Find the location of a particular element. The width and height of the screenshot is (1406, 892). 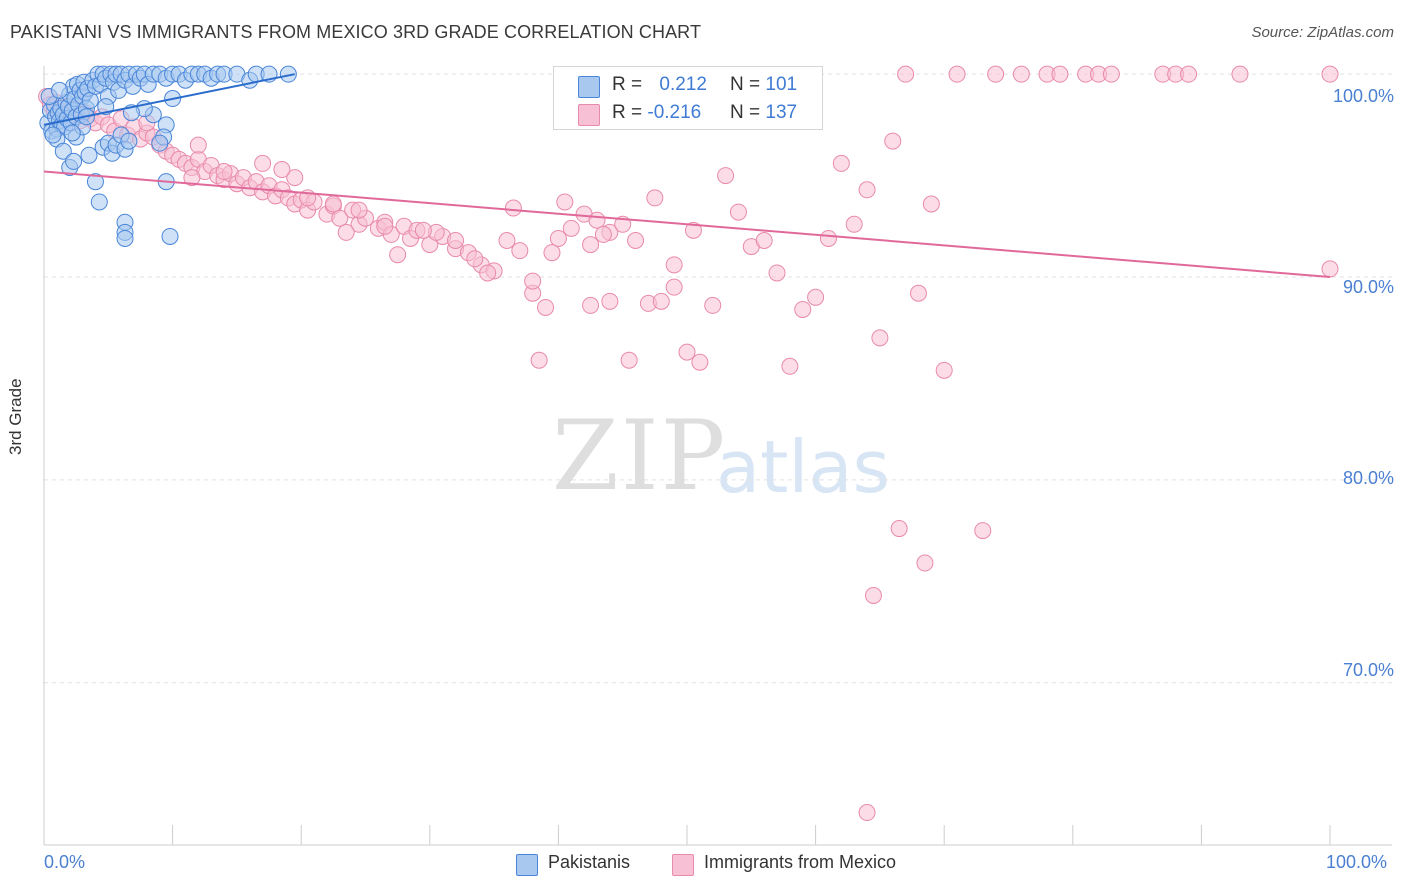

legend-r: R = 0.212 is located at coordinates (659, 85).